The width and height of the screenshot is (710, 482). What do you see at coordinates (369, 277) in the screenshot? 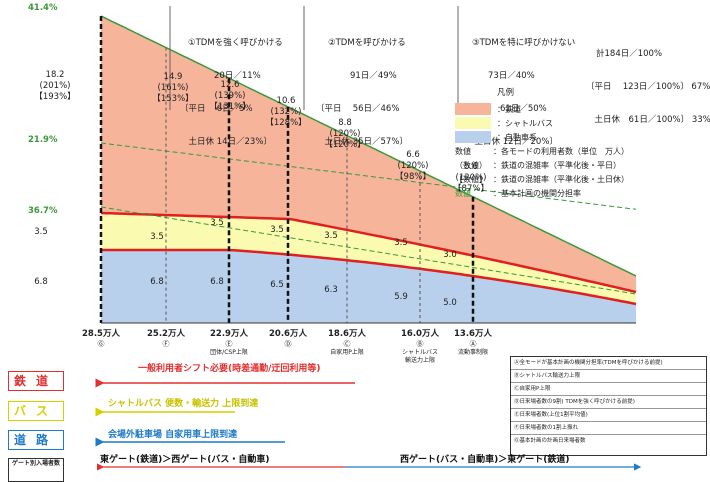
I see `bus-car-boundary` at bounding box center [369, 277].